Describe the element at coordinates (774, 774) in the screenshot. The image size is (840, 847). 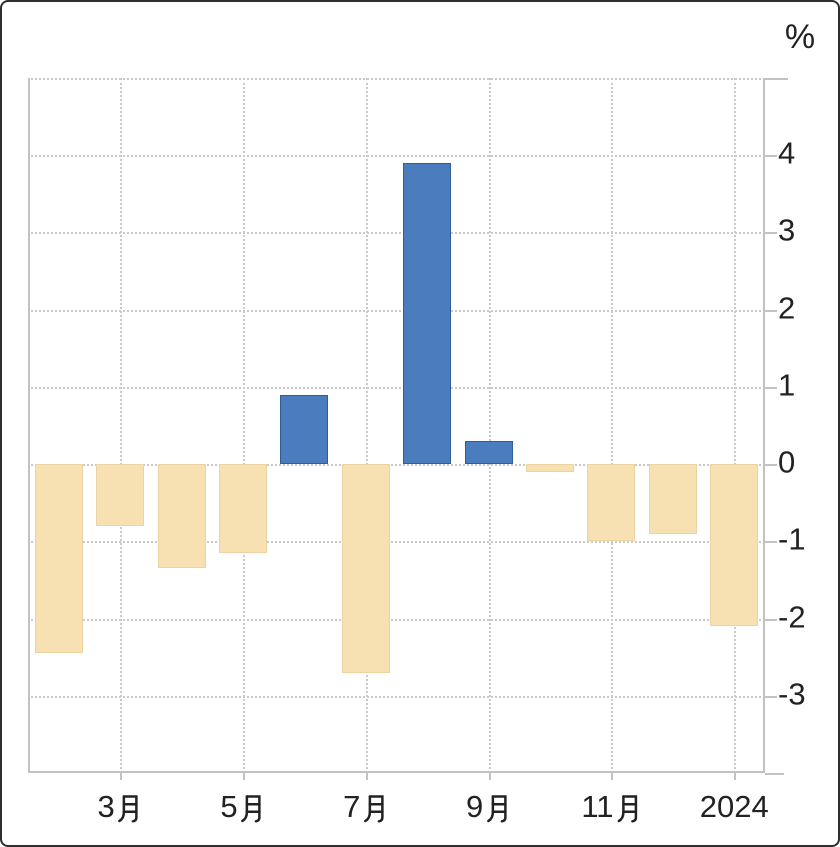
I see `bottom-border-extension` at that location.